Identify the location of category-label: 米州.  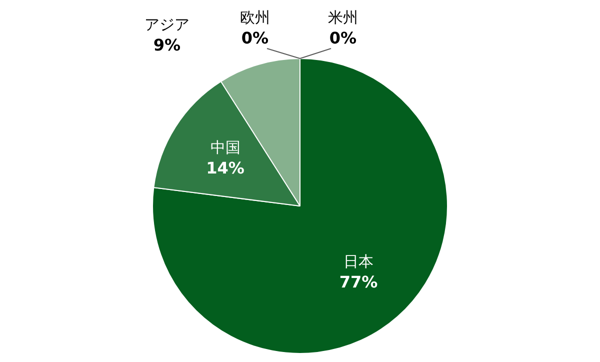
(343, 17).